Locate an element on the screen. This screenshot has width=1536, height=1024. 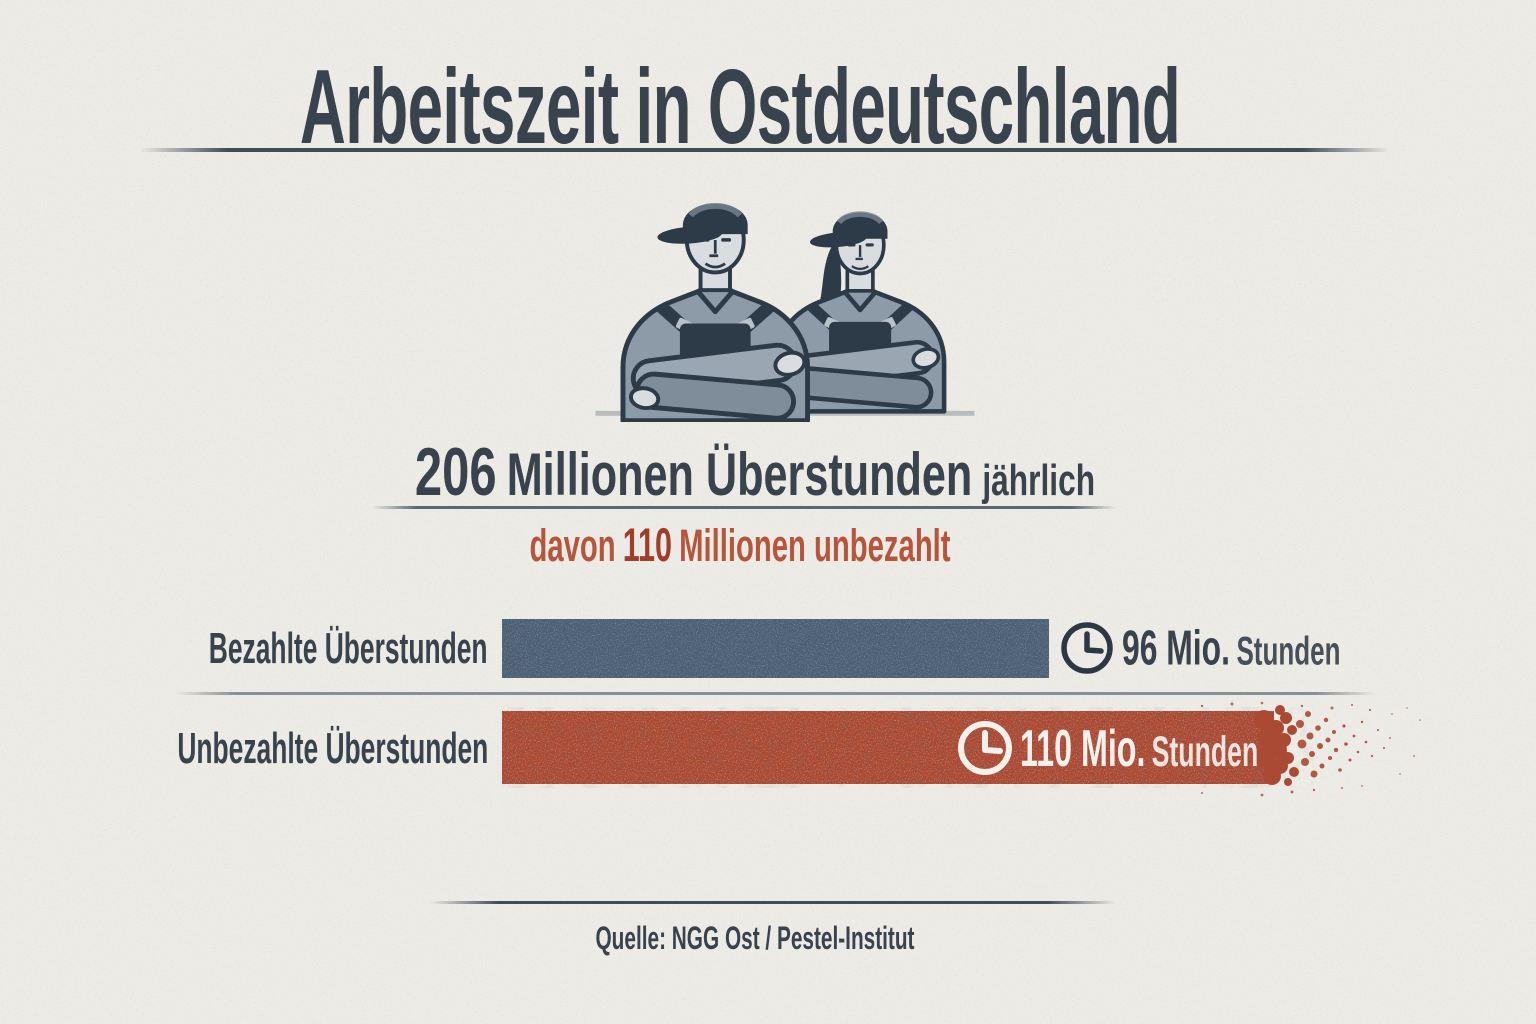
bar-value-unpaid: 110 Mio. Stunden is located at coordinates (1139, 749).